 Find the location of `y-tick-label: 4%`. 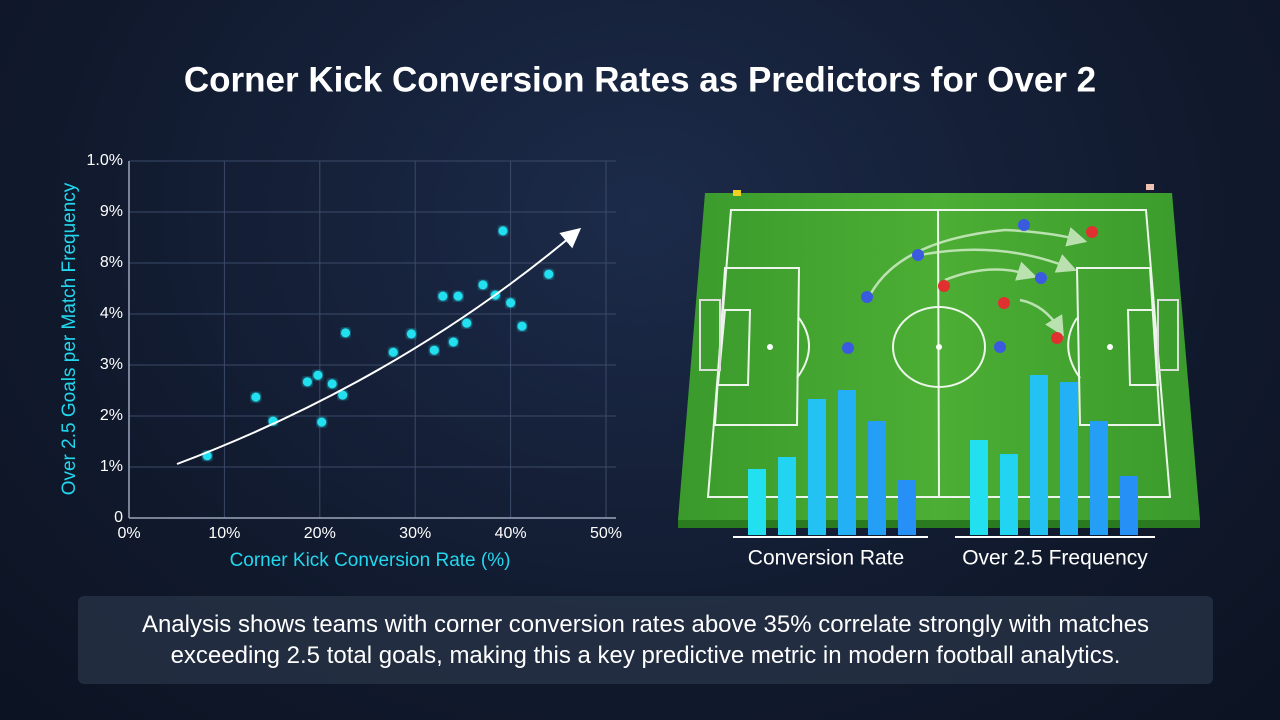

y-tick-label: 4% is located at coordinates (111, 313).